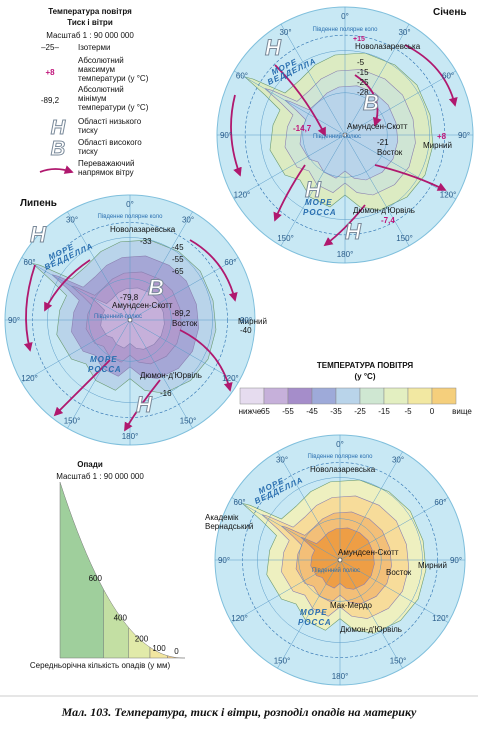  I want to click on meridian-label: 150°, so click(72, 420).